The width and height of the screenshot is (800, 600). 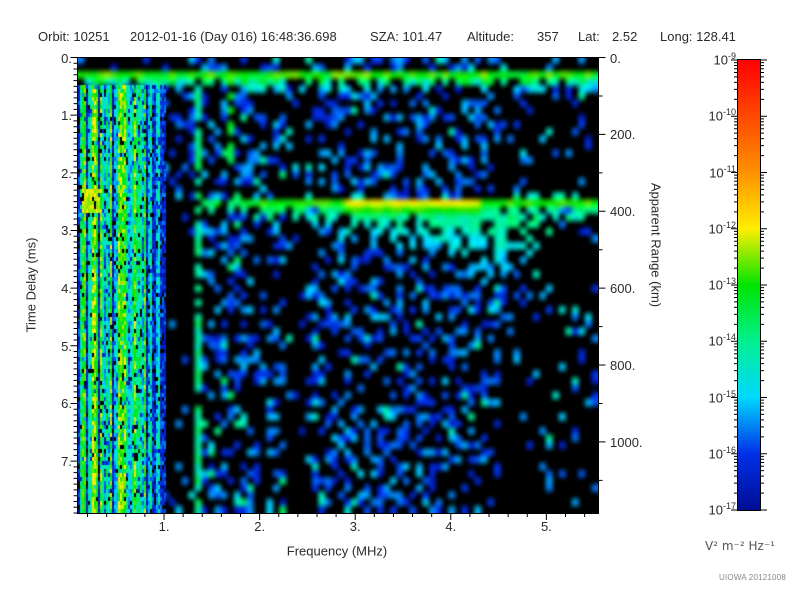 What do you see at coordinates (615, 58) in the screenshot?
I see `range-tick-label: 0.` at bounding box center [615, 58].